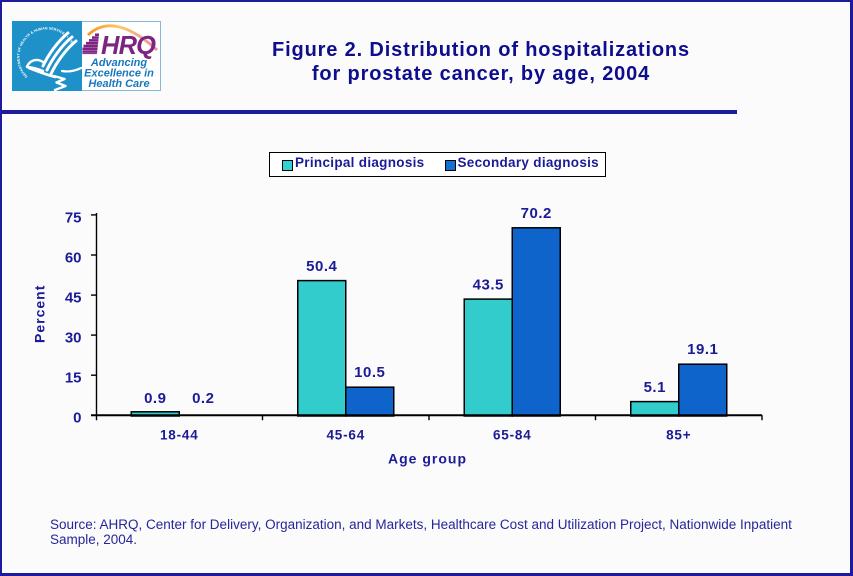 The image size is (853, 576). I want to click on svg-text: 60, so click(73, 258).